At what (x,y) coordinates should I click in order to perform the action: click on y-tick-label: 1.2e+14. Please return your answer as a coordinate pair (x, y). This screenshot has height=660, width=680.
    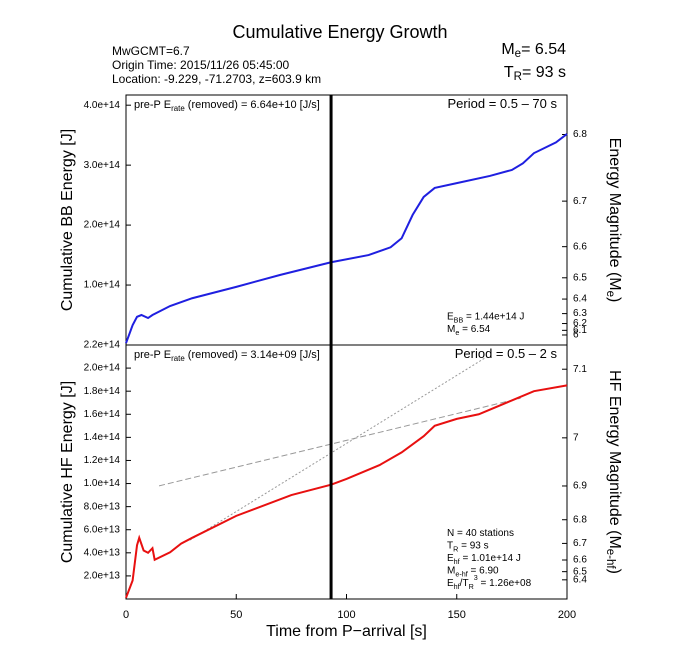
    Looking at the image, I should click on (102, 460).